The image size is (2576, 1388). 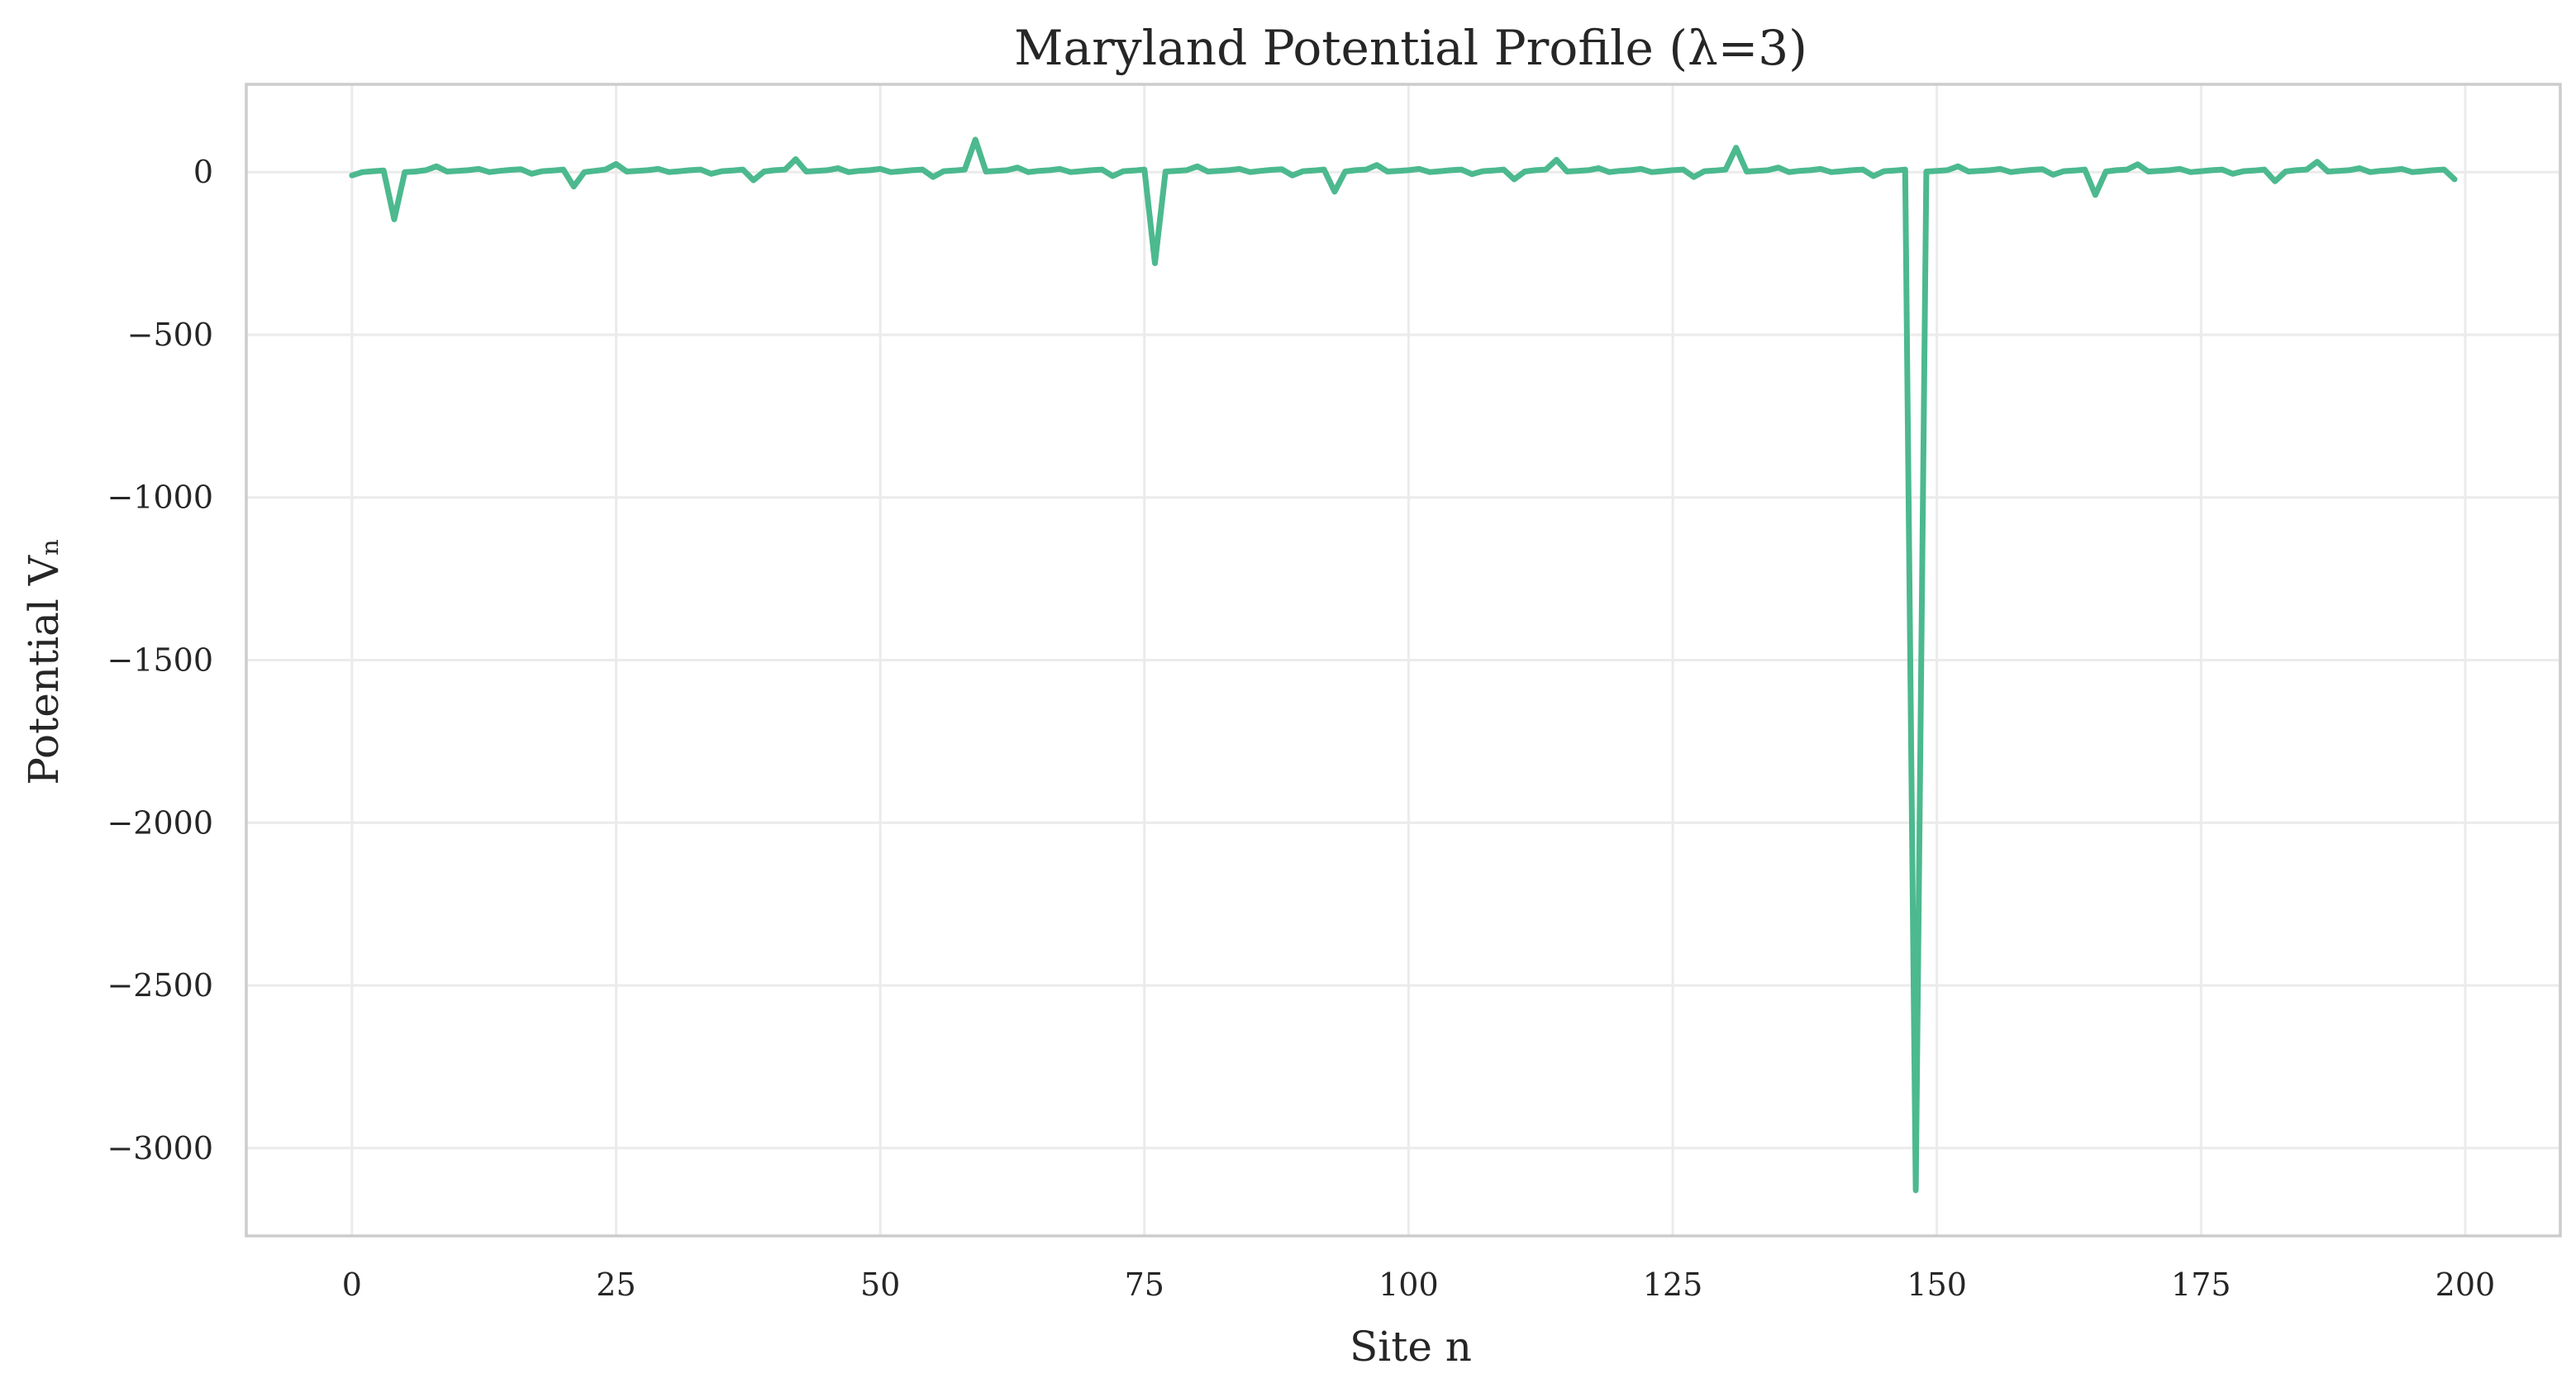 What do you see at coordinates (1144, 1284) in the screenshot?
I see `x-tick-label: 75` at bounding box center [1144, 1284].